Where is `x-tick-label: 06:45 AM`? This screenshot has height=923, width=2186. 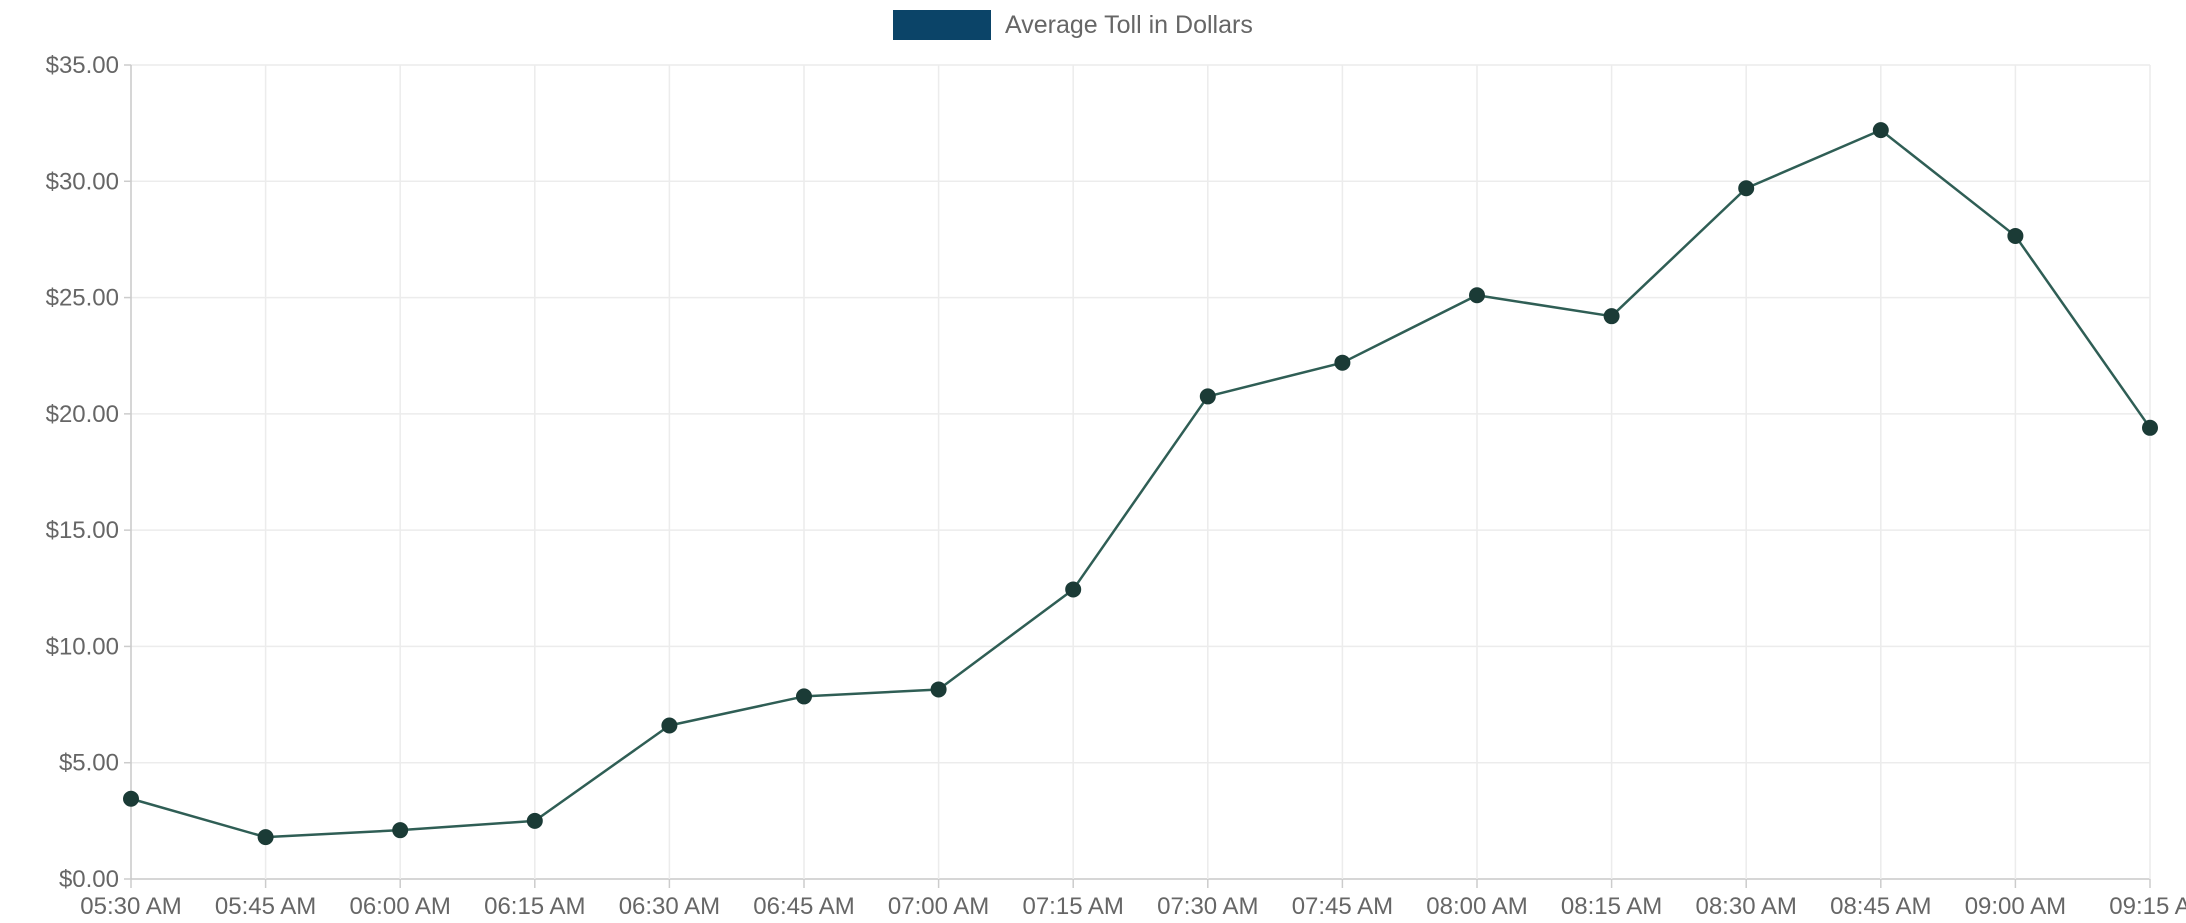
x-tick-label: 06:45 AM is located at coordinates (803, 906).